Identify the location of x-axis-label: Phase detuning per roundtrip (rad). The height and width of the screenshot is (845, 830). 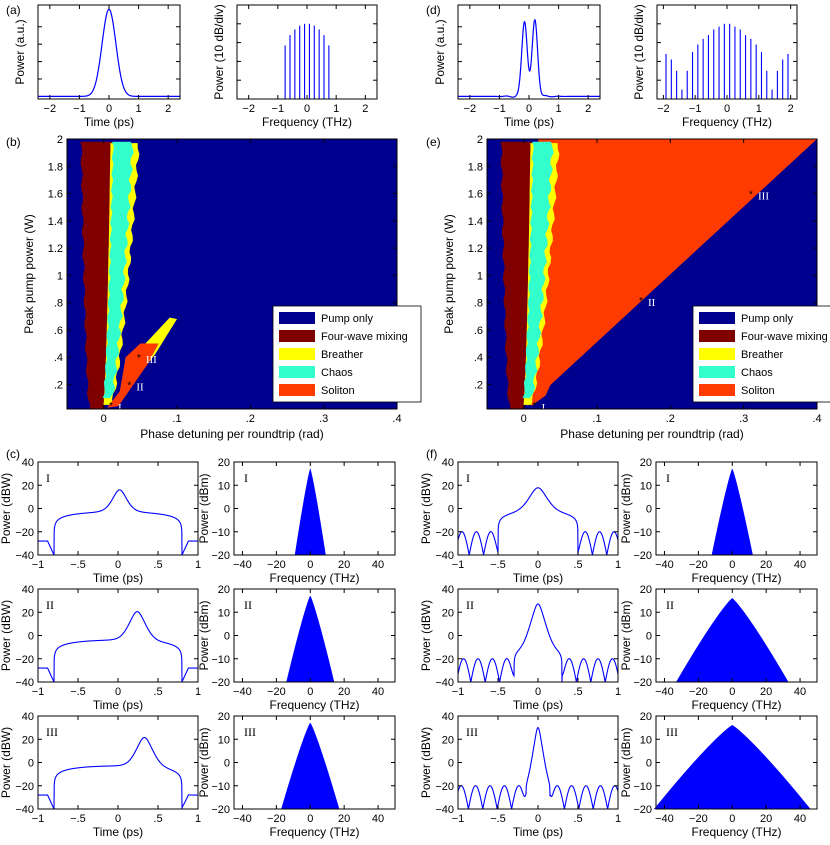
(231, 434).